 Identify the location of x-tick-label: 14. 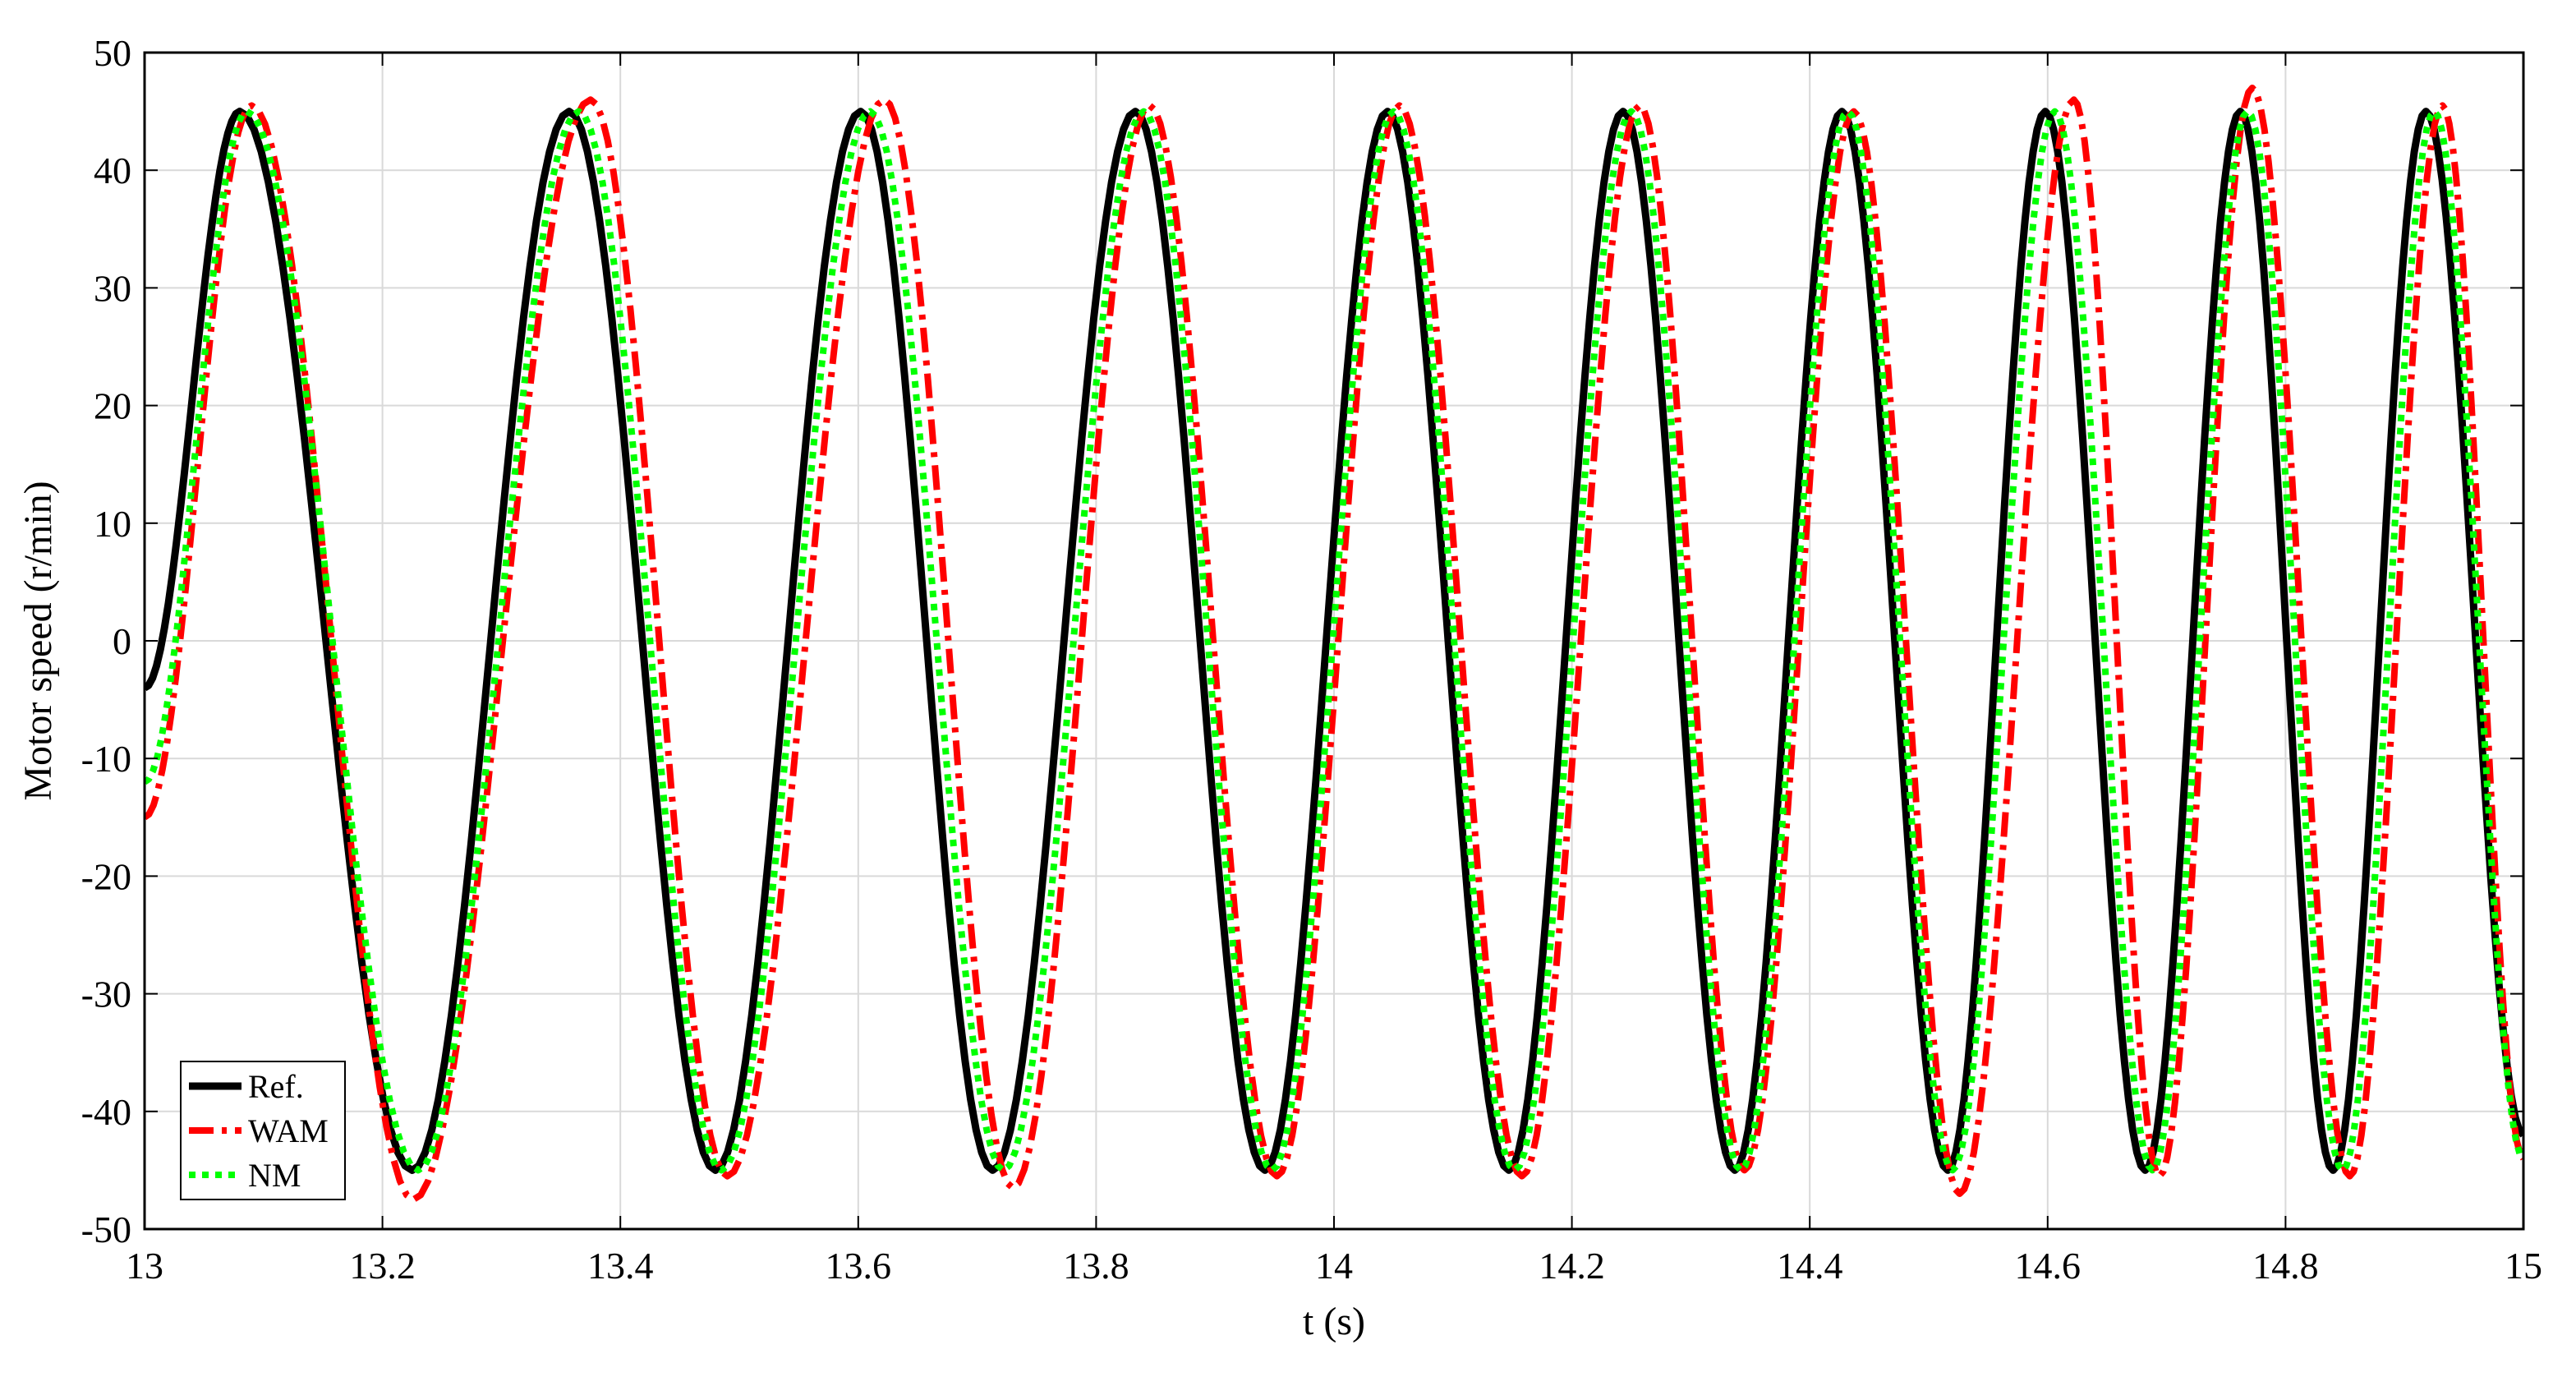
(1334, 1266).